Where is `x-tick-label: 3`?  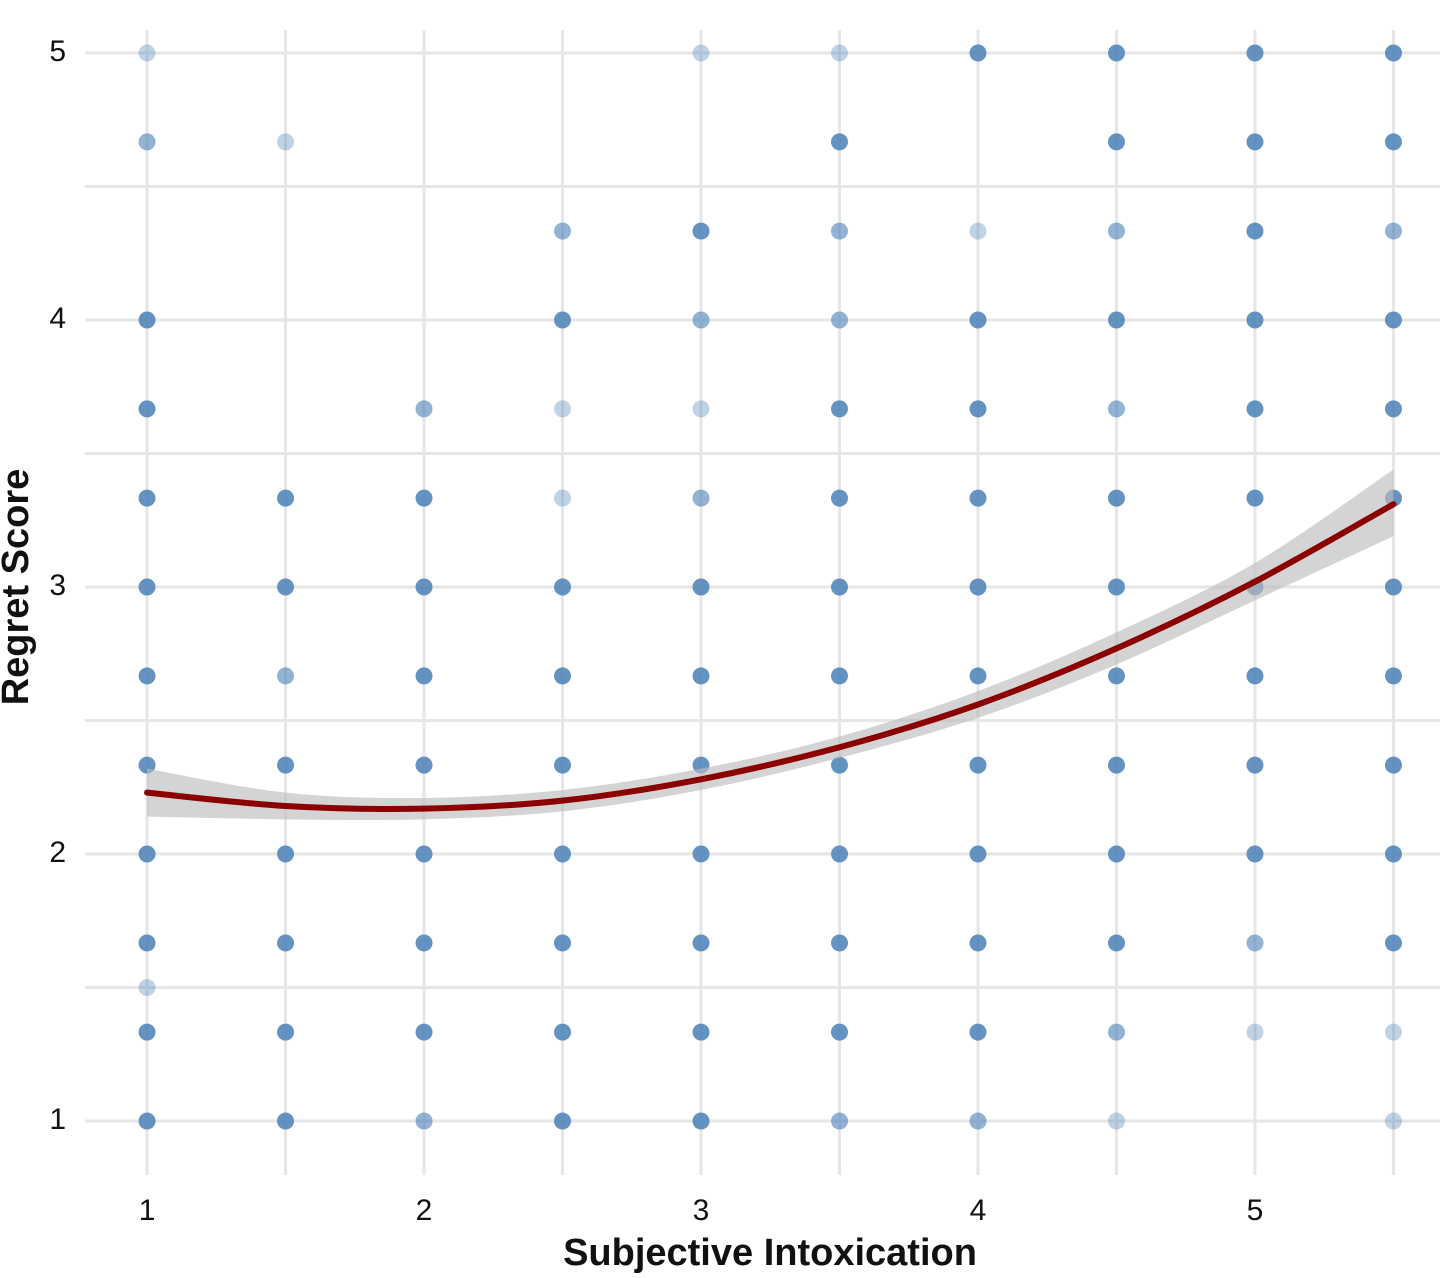 x-tick-label: 3 is located at coordinates (701, 1210).